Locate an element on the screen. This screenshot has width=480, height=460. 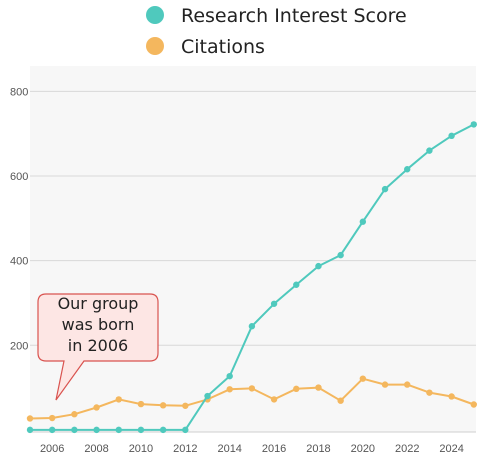
legend-label: Citations is located at coordinates (223, 47).